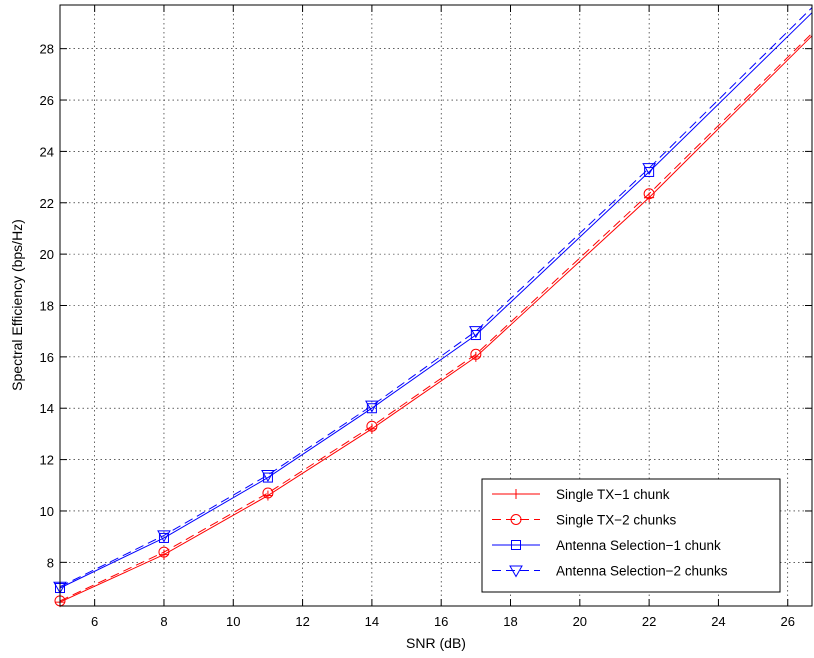  I want to click on y-tick-label: 24, so click(47, 151).